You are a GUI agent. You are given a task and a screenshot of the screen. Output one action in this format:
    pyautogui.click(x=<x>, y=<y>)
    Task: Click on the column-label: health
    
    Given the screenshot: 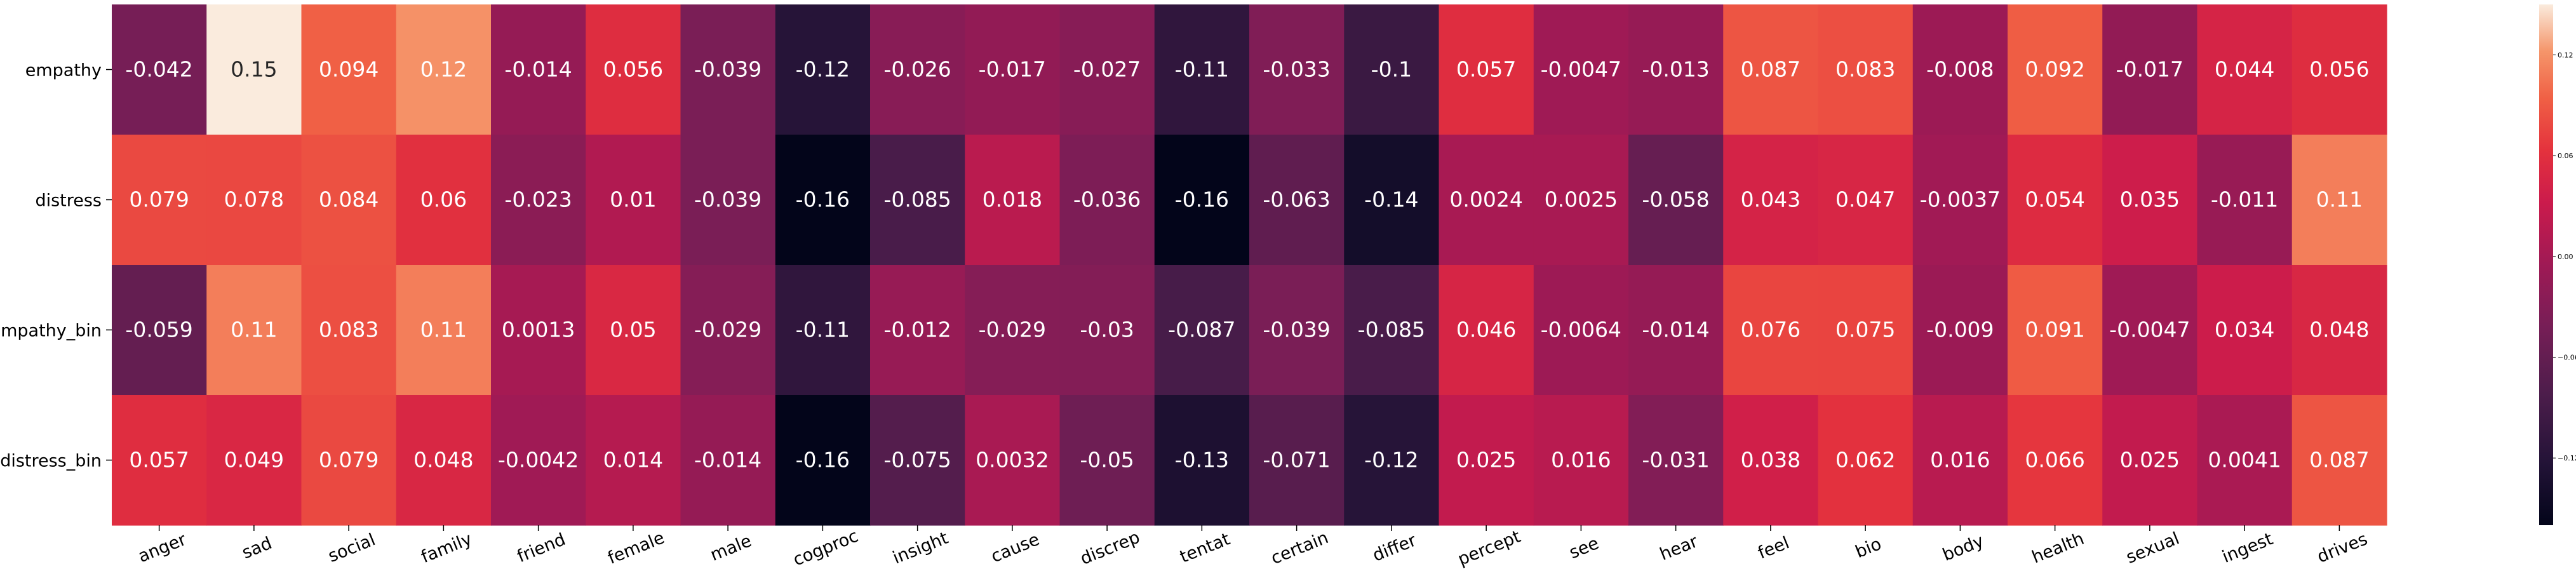 What is the action you would take?
    pyautogui.click(x=2058, y=548)
    